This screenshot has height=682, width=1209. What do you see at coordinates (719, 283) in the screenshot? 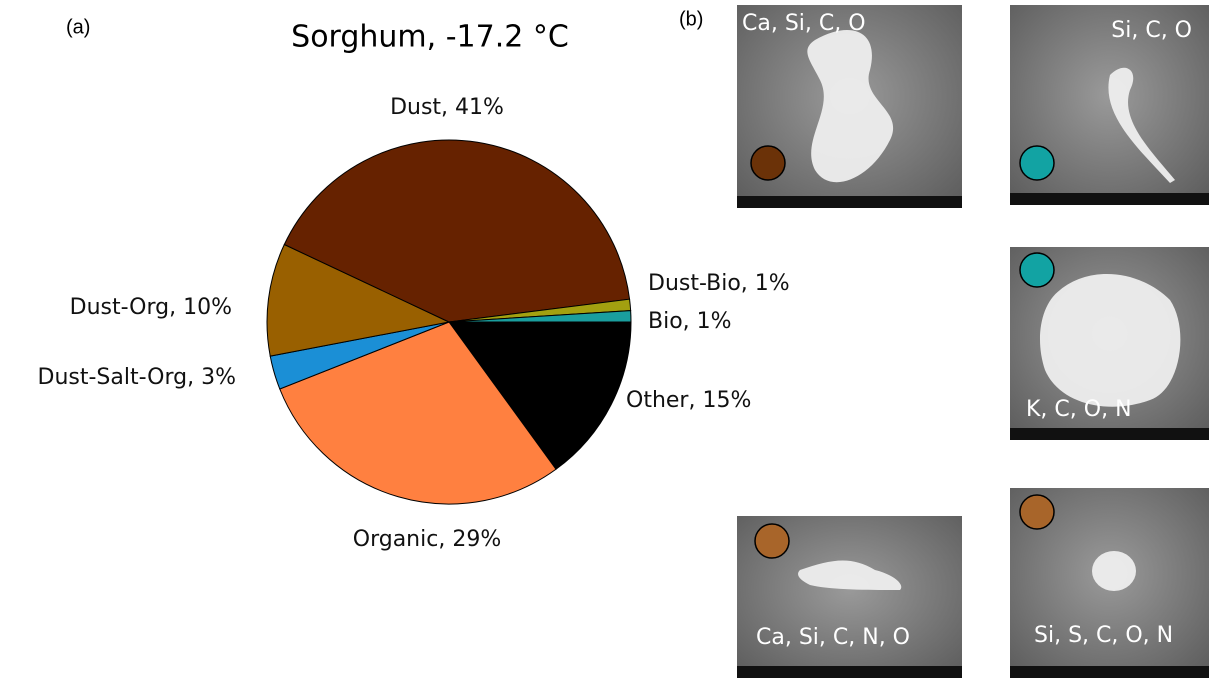
I see `slice-label: Dust-Bio, 1%` at bounding box center [719, 283].